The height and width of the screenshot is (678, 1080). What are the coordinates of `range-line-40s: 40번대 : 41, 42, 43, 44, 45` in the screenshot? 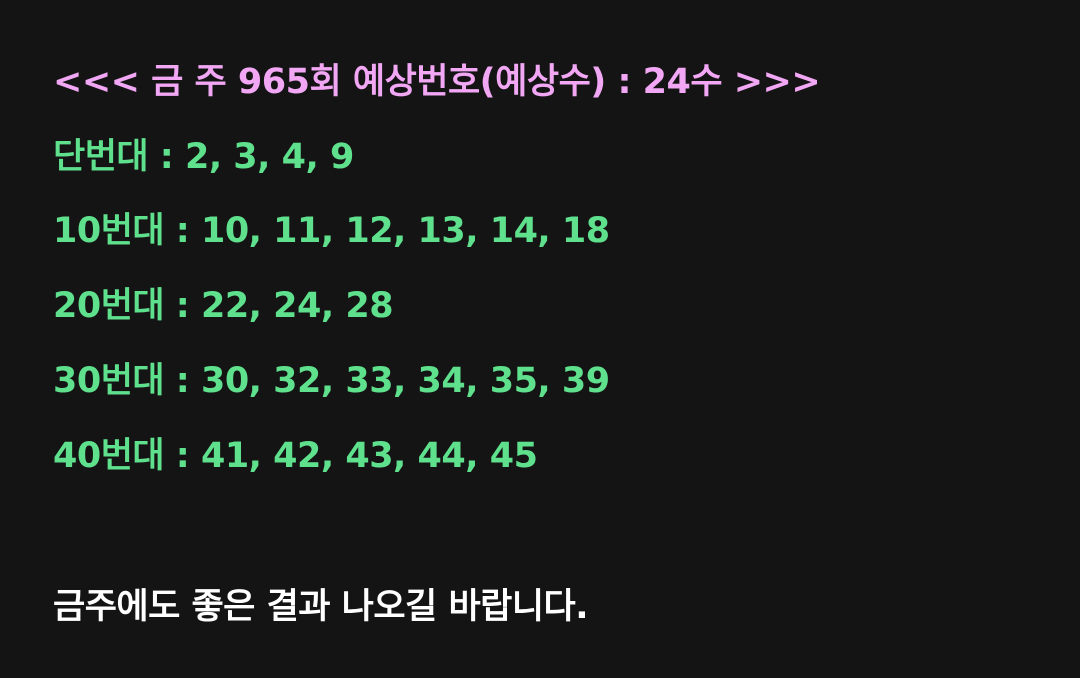 It's located at (295, 456).